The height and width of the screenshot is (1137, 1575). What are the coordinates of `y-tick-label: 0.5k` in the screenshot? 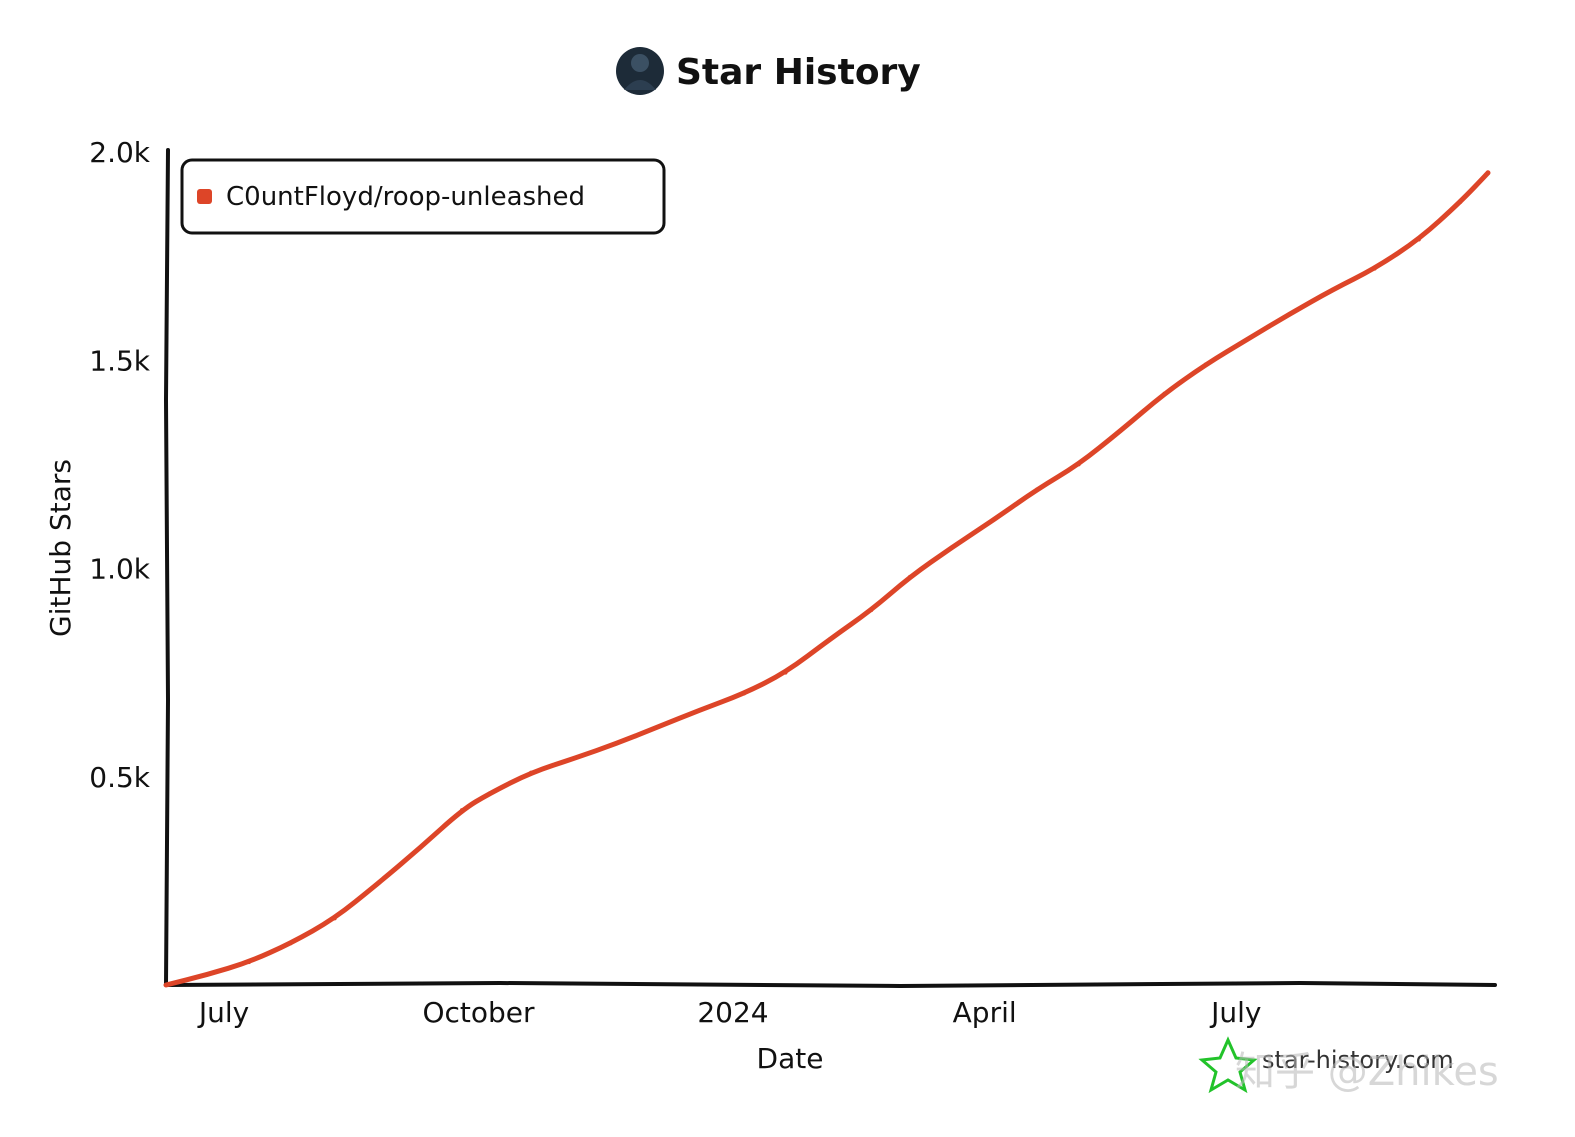 It's located at (120, 777).